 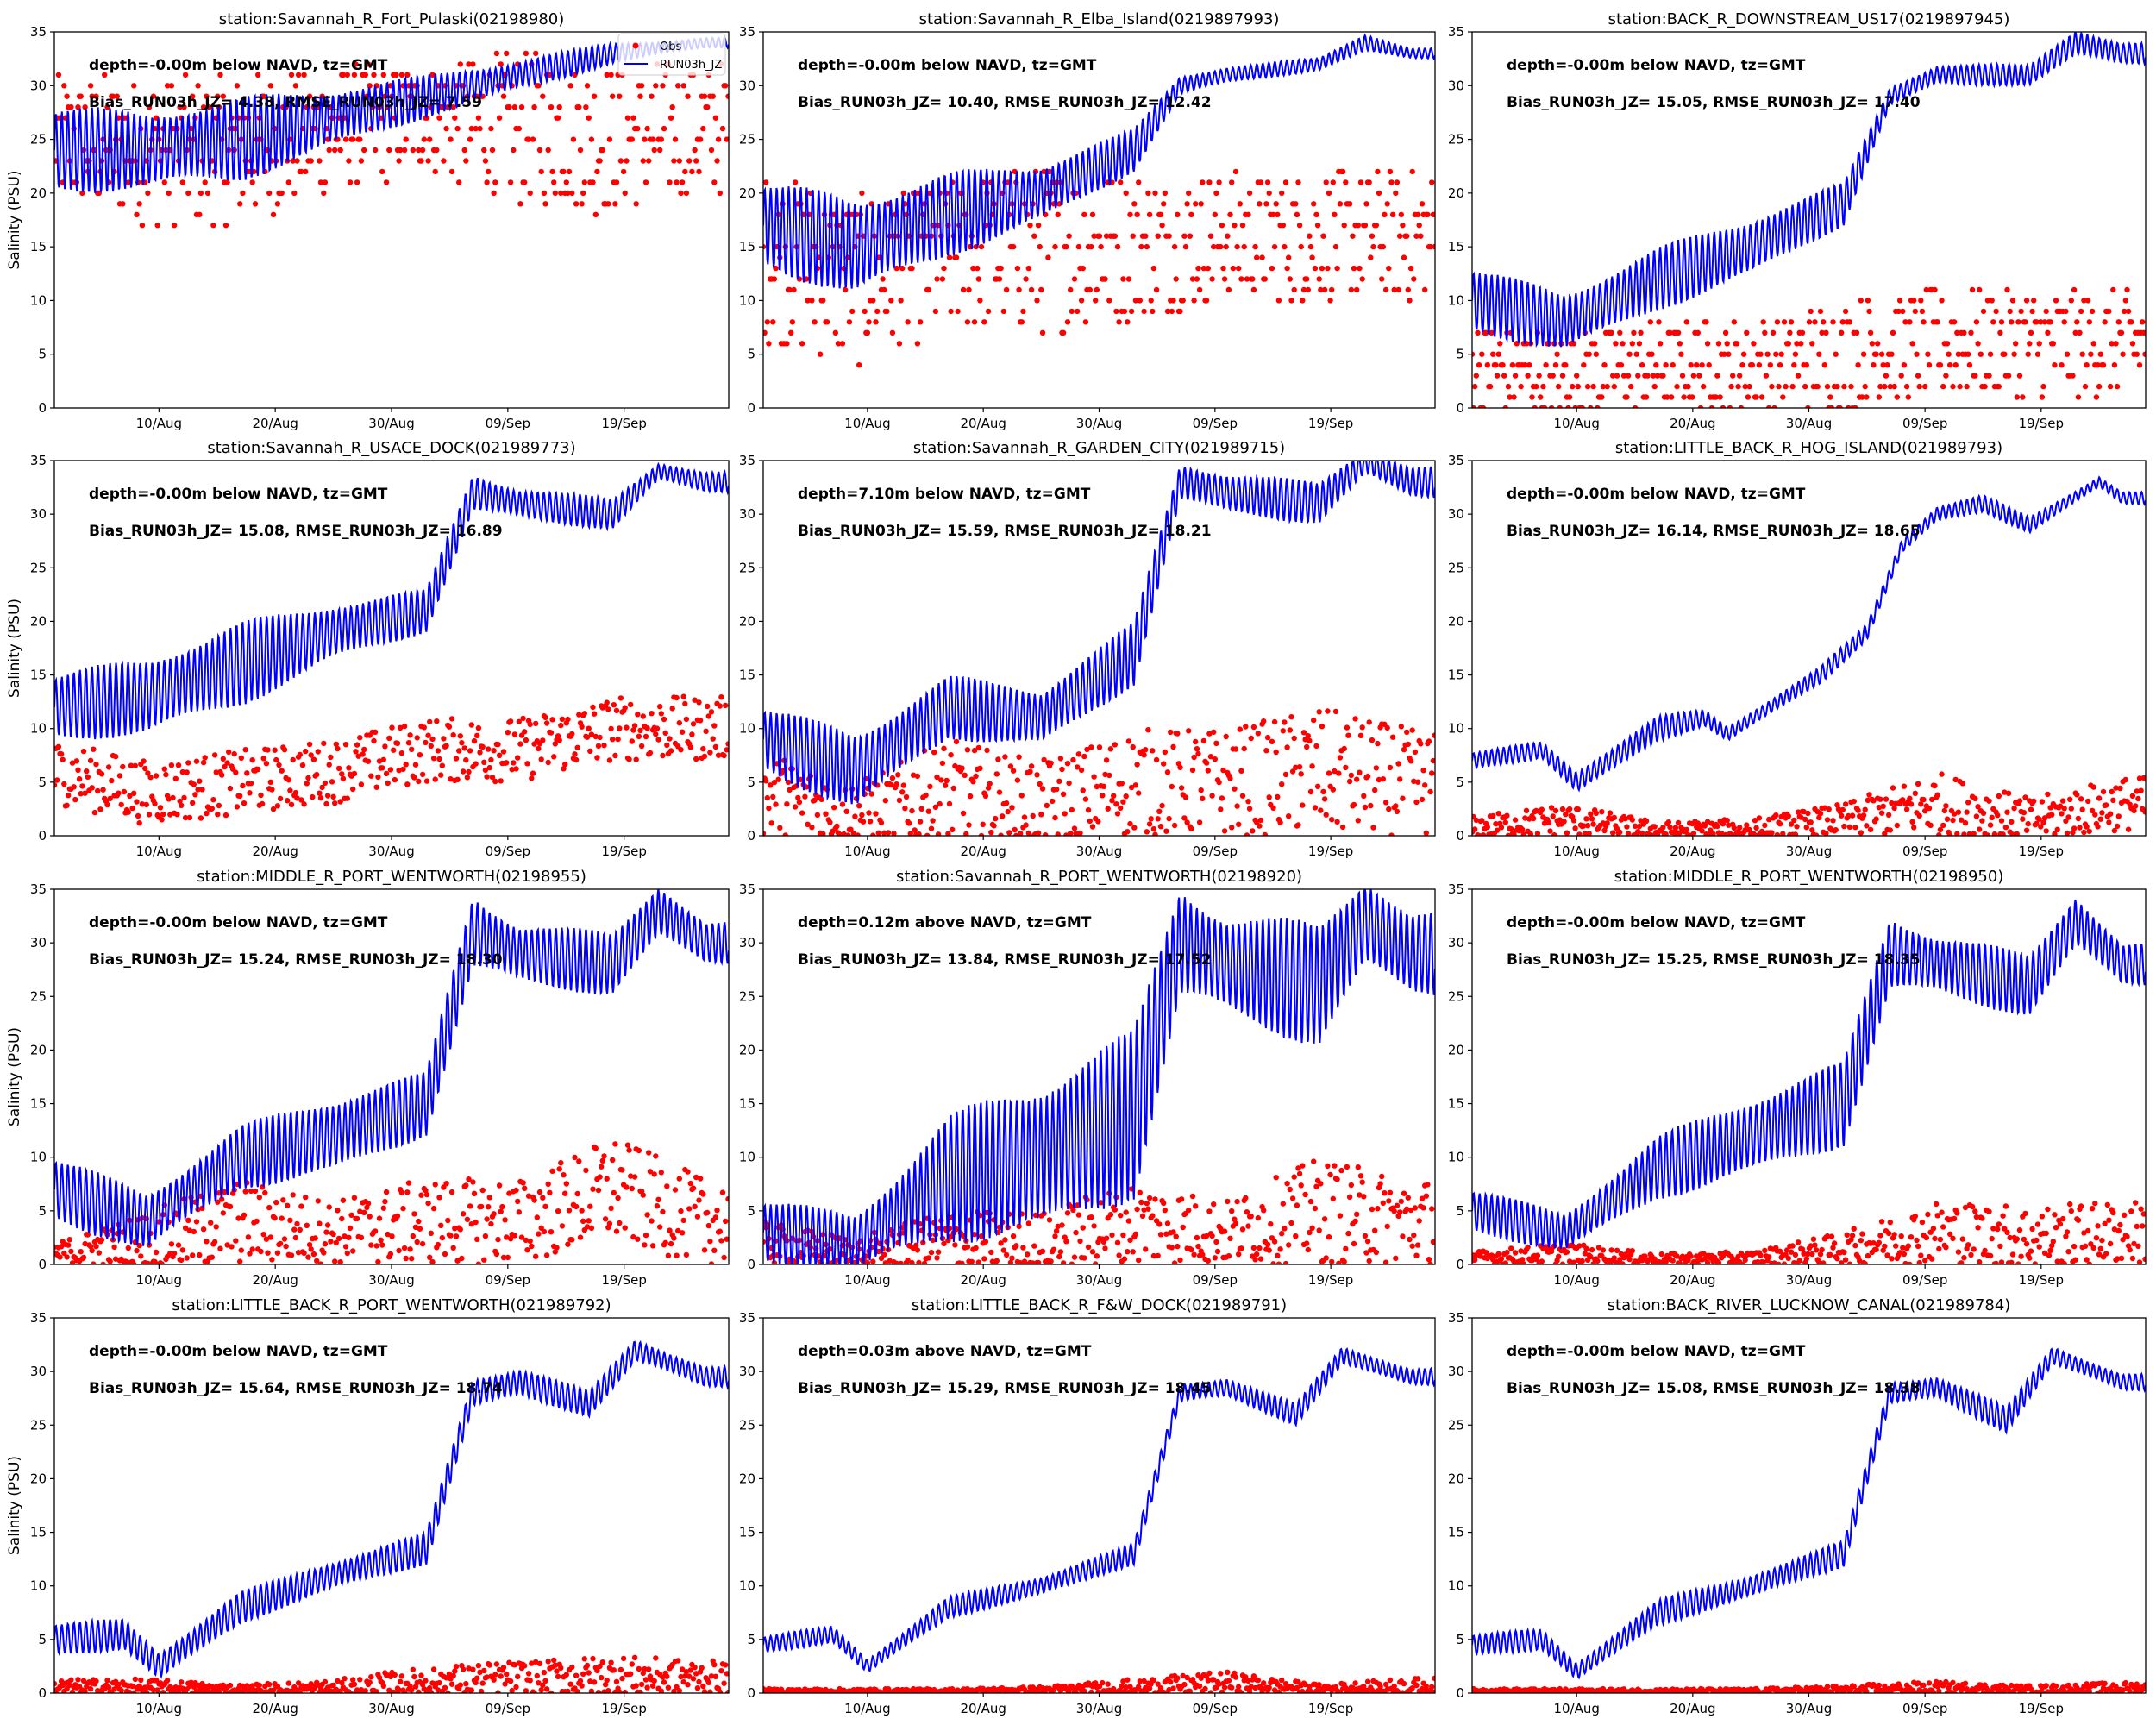 What do you see at coordinates (1656, 65) in the screenshot?
I see `depth-annotation: depth=-0.00m below NAVD, tz=GMT` at bounding box center [1656, 65].